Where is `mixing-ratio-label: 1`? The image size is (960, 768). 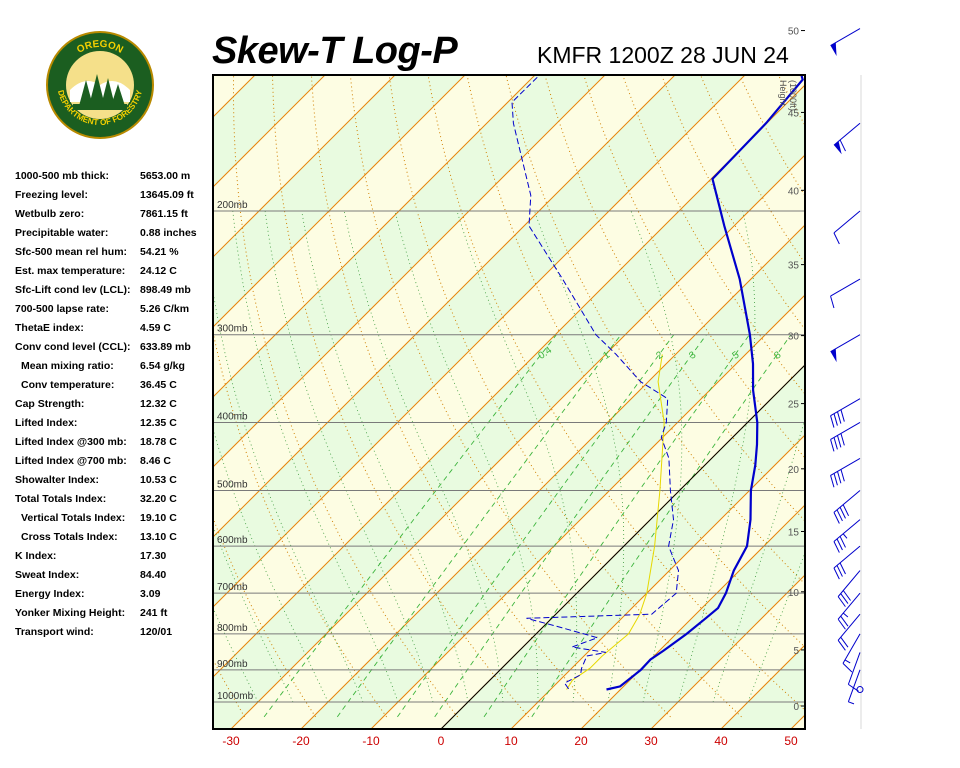 mixing-ratio-label: 1 is located at coordinates (606, 355).